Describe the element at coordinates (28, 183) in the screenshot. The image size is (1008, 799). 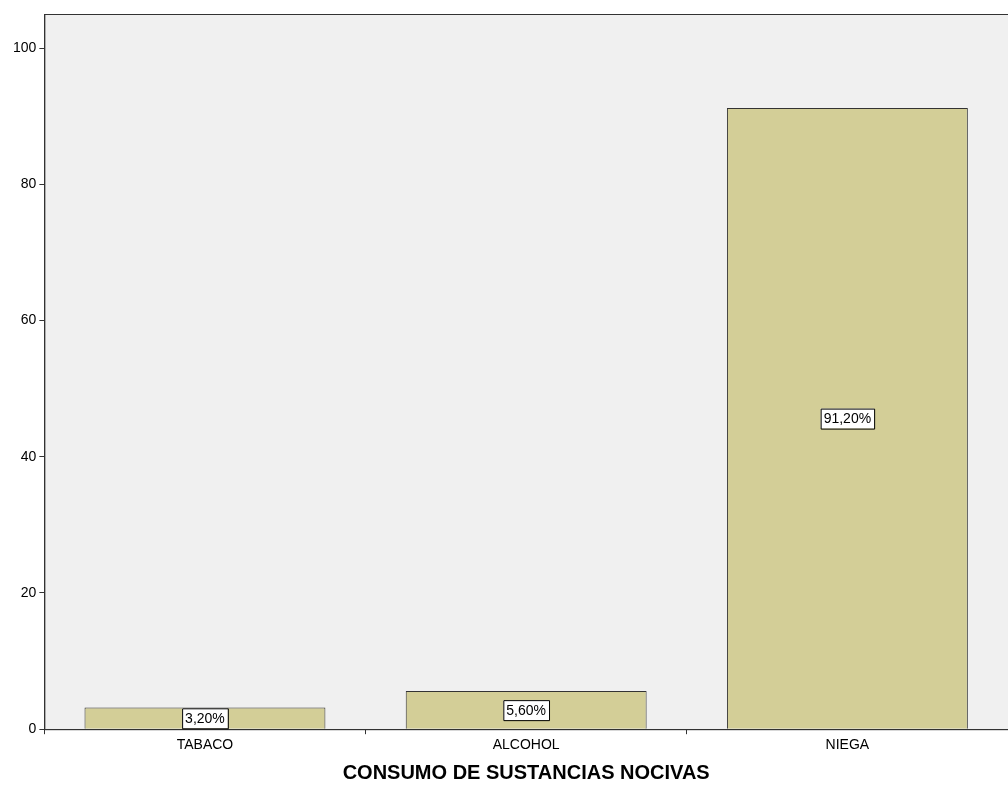
I see `y-tick-label: 80` at that location.